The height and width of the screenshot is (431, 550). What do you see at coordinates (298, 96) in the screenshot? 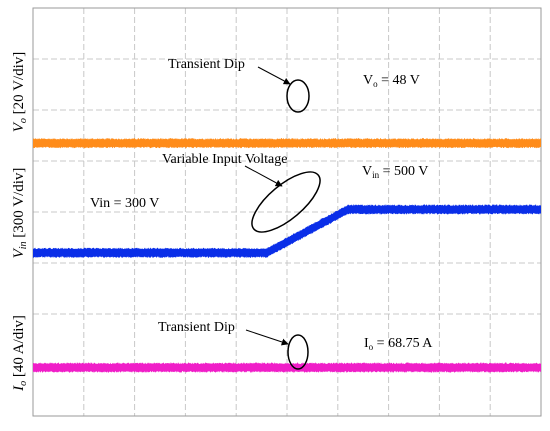
I see `ellipse-dip-top` at bounding box center [298, 96].